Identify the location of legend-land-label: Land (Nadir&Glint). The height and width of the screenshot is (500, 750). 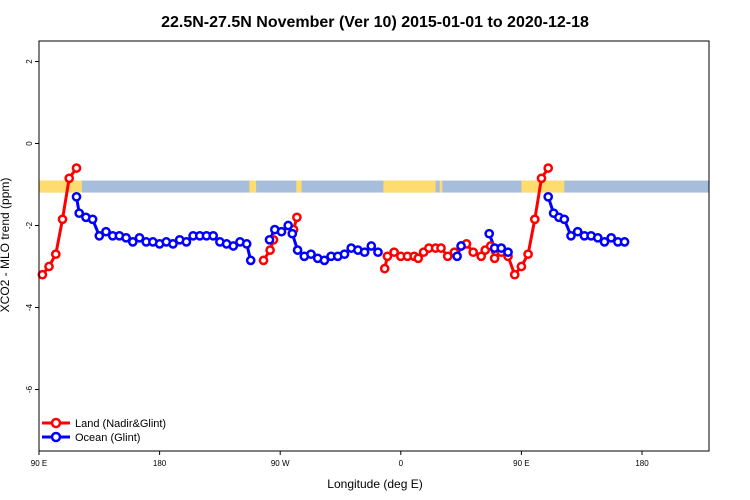
(120, 424).